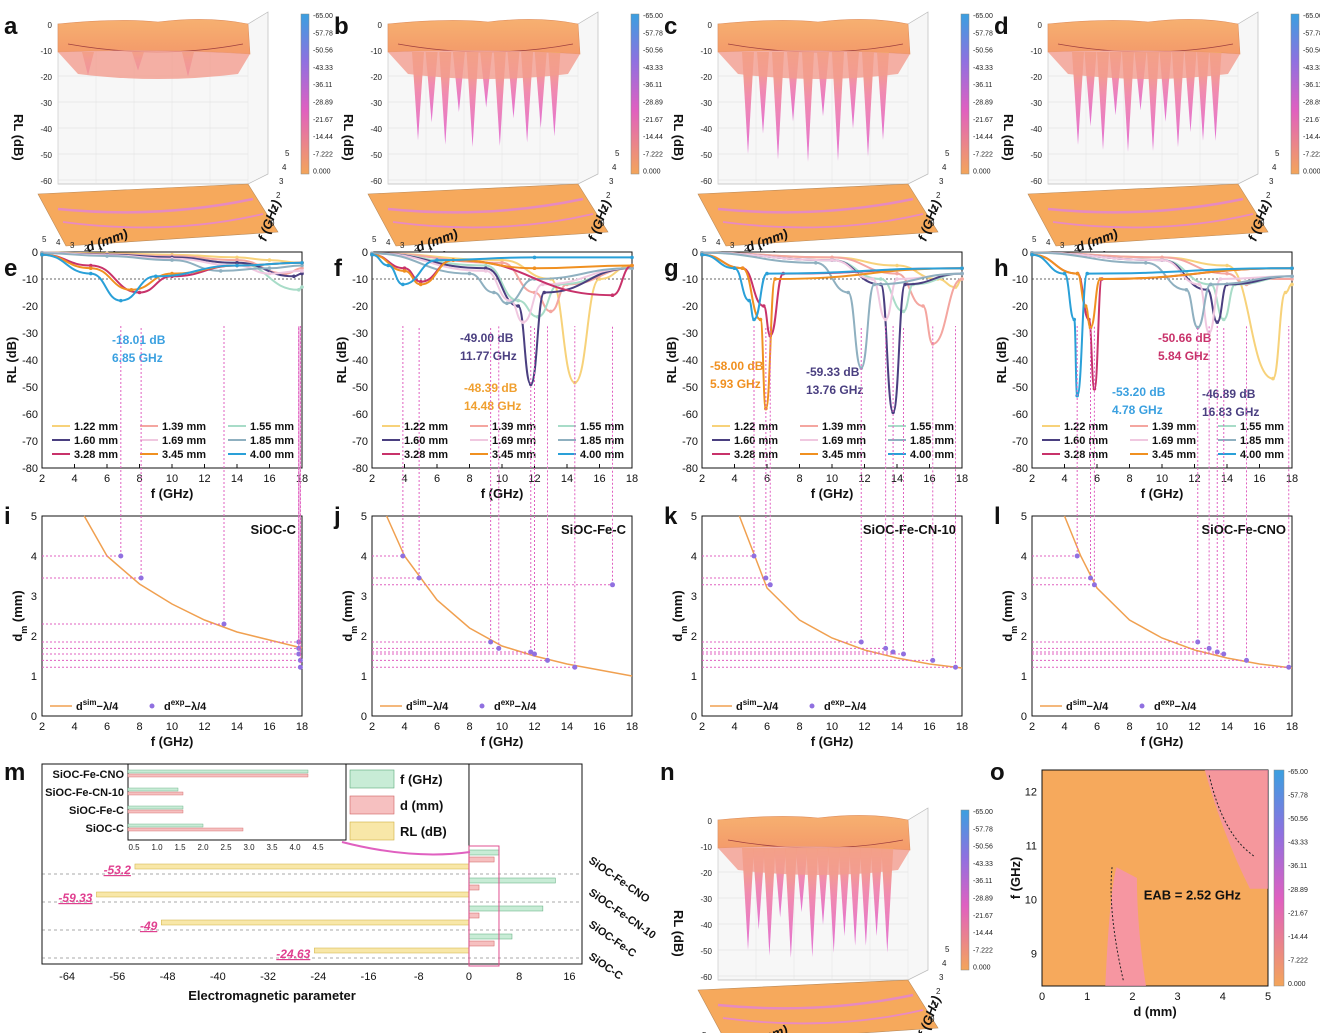 Image resolution: width=1320 pixels, height=1033 pixels. I want to click on colorbar-tick-label: -14.44, so click(1311, 137).